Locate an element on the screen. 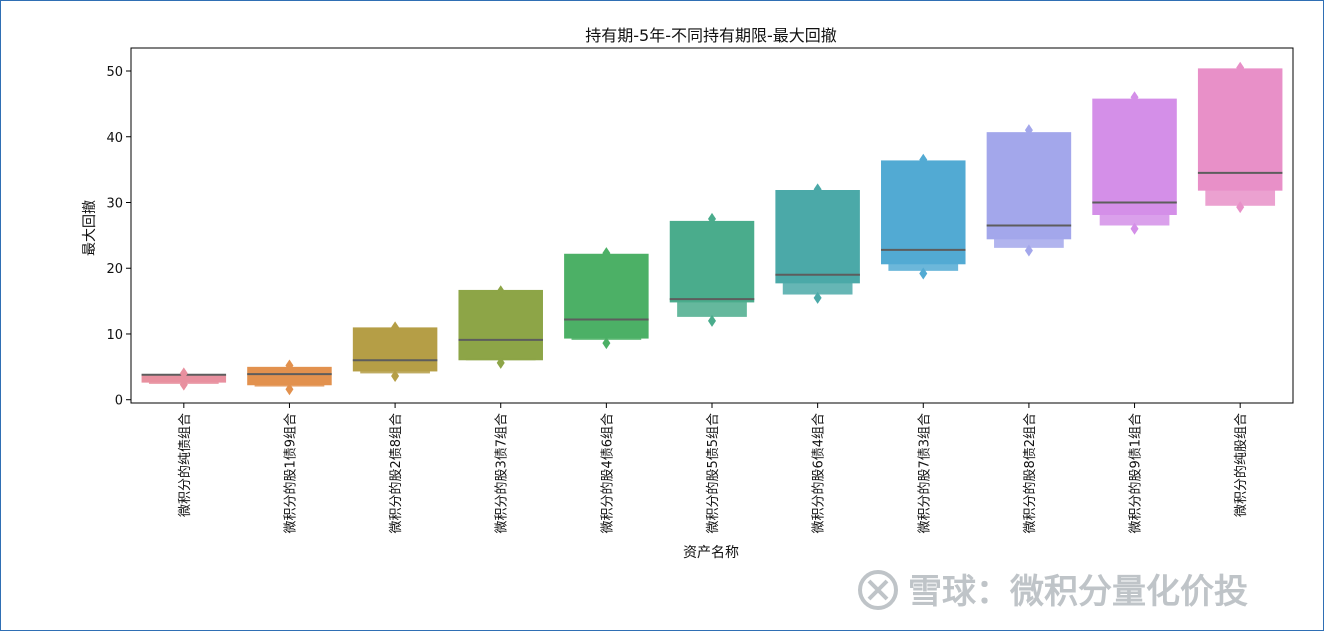 The width and height of the screenshot is (1324, 631). y-axis-label: 最大回撤 is located at coordinates (90, 228).